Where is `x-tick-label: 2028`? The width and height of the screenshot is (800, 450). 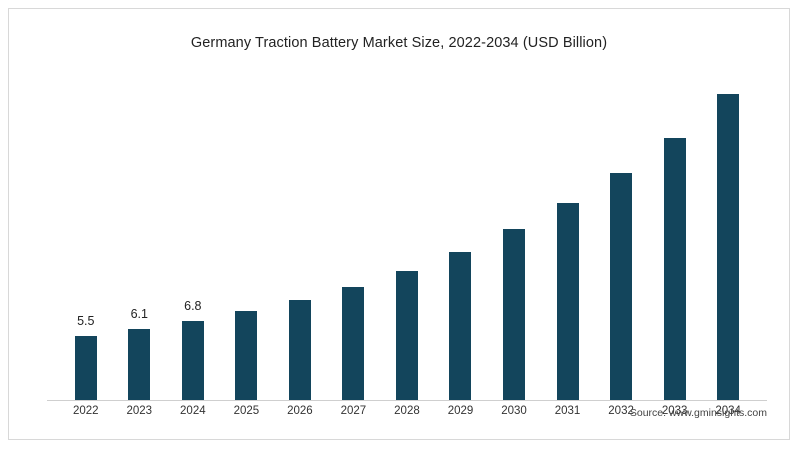 x-tick-label: 2028 is located at coordinates (407, 411).